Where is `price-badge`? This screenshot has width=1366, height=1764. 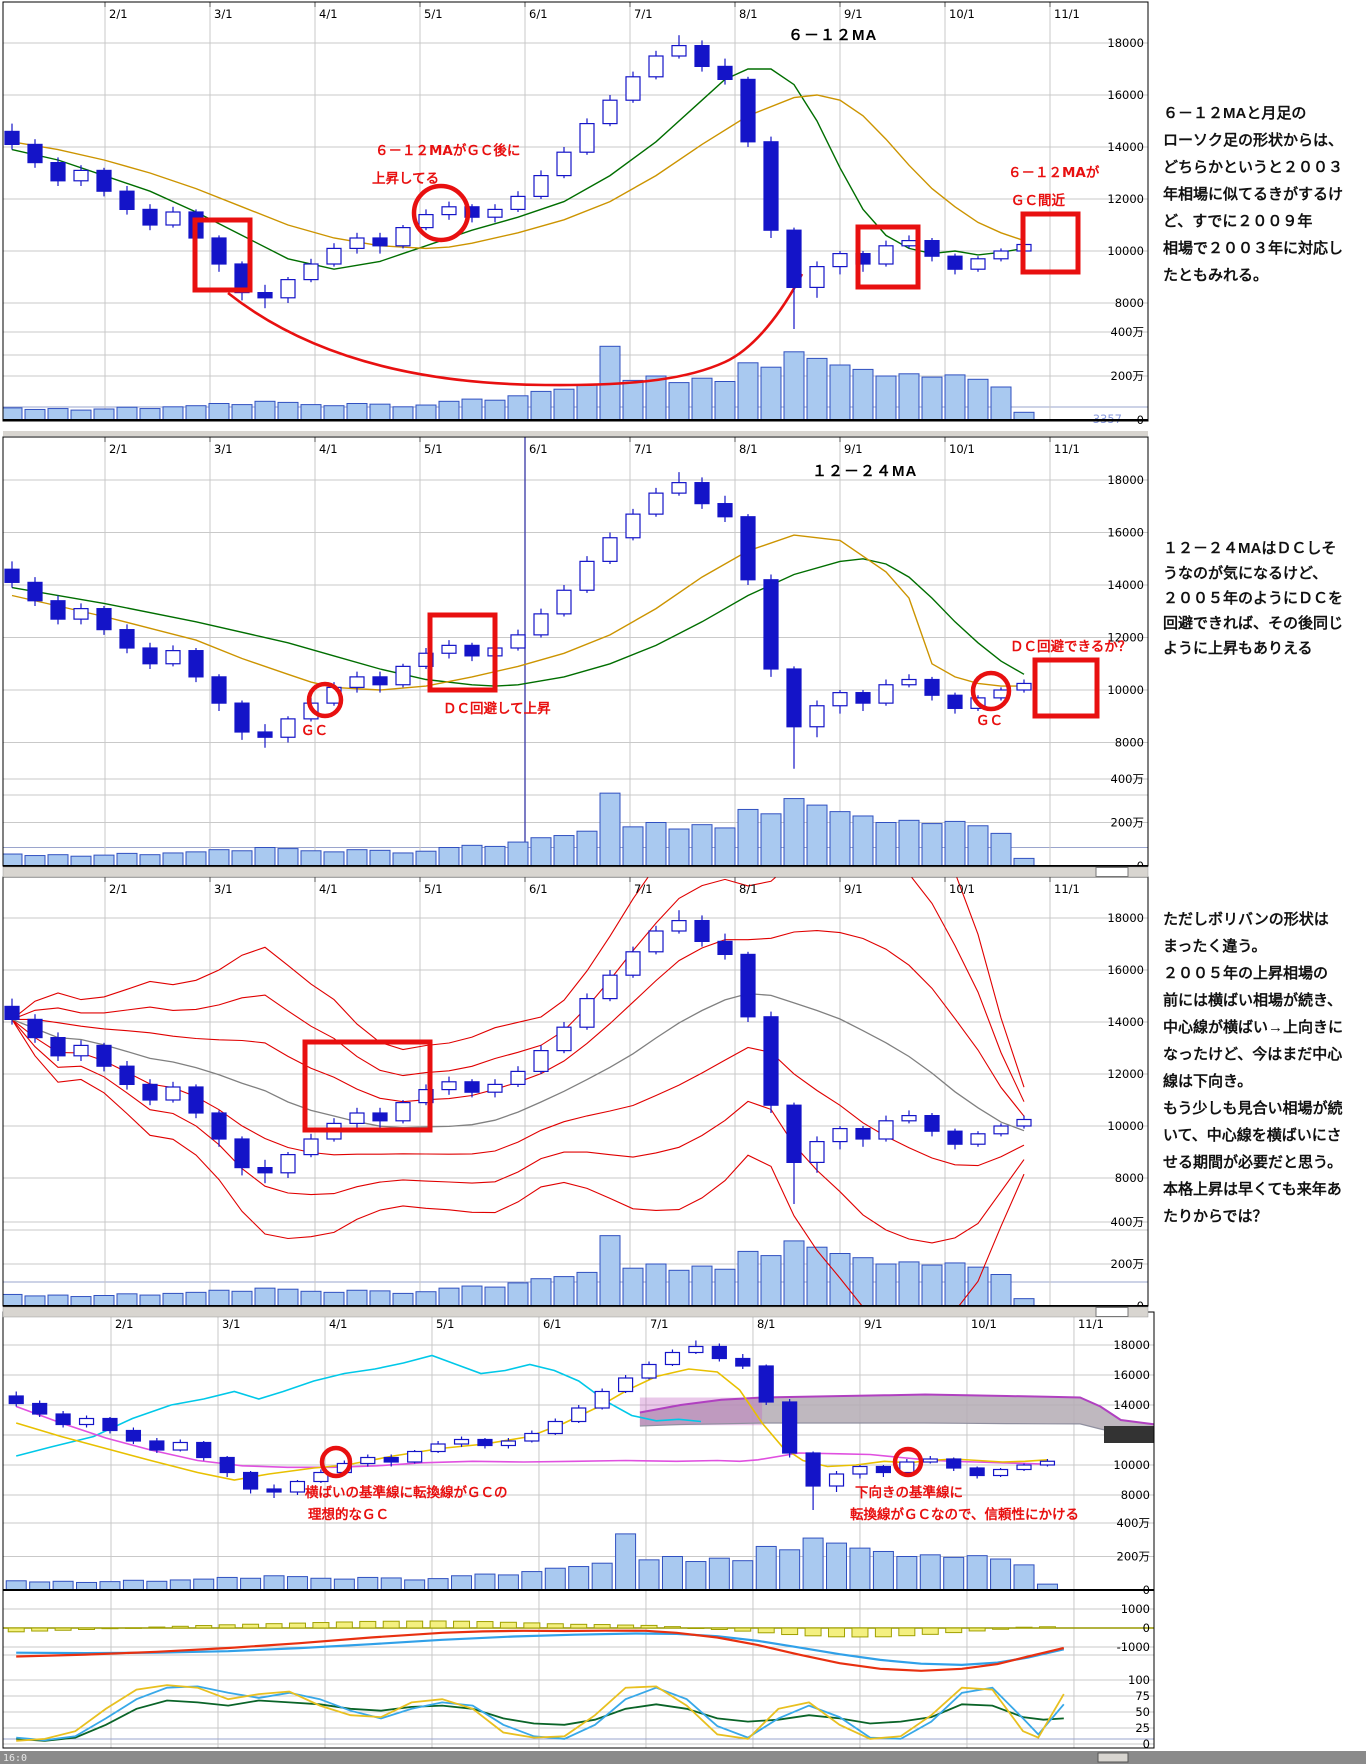 price-badge is located at coordinates (1129, 1434).